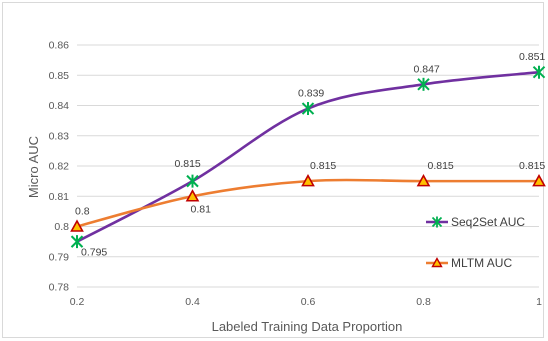  I want to click on y-axis-ticks: 0.78 0.79 0.8 0.81 0.82 0.83 0.84 0.85 0.86, so click(59, 167).